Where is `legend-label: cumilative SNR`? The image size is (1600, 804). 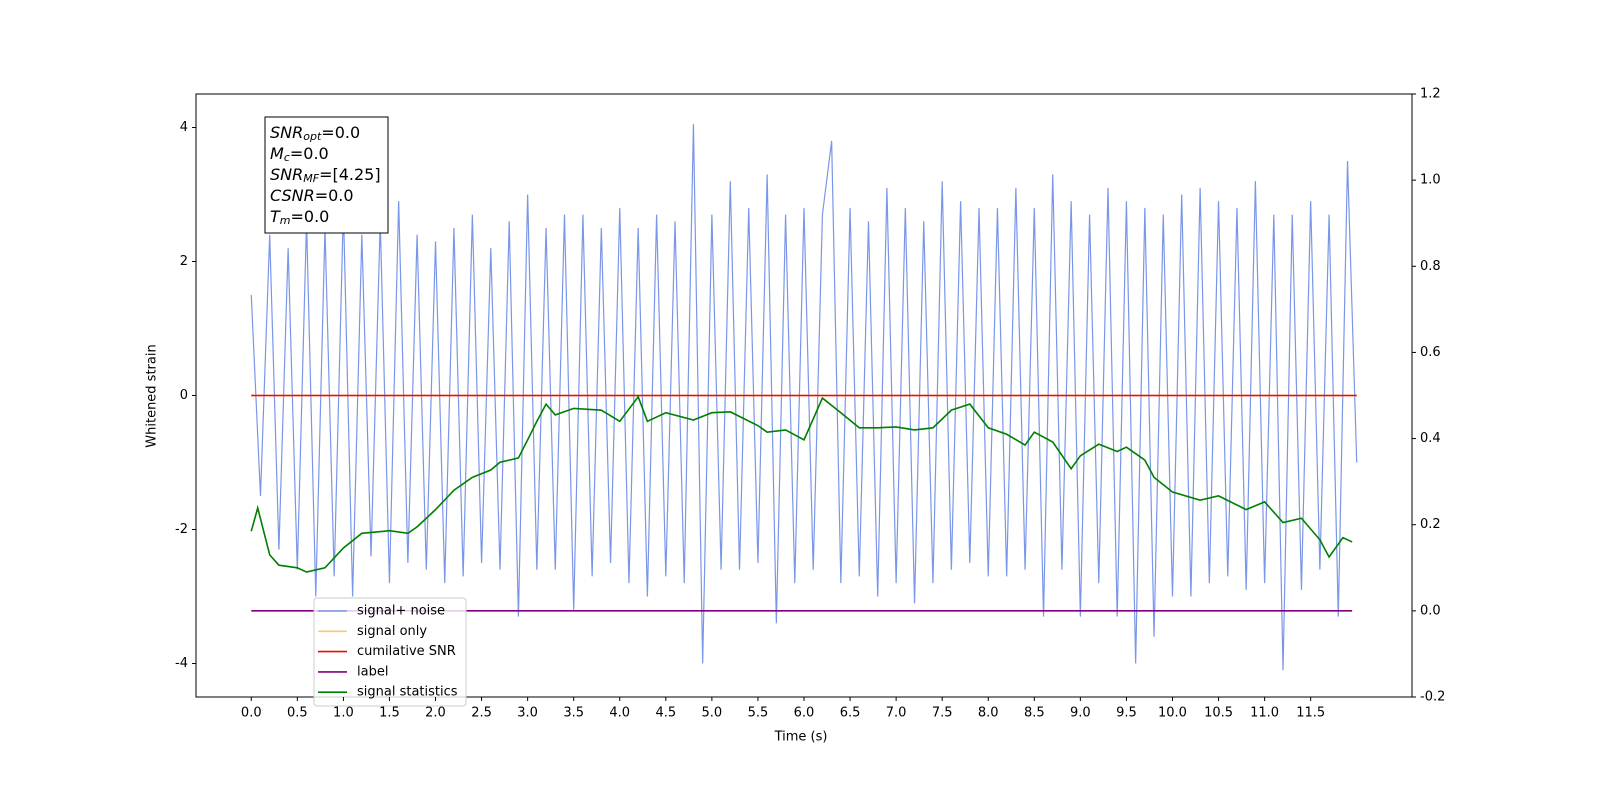
legend-label: cumilative SNR is located at coordinates (406, 651).